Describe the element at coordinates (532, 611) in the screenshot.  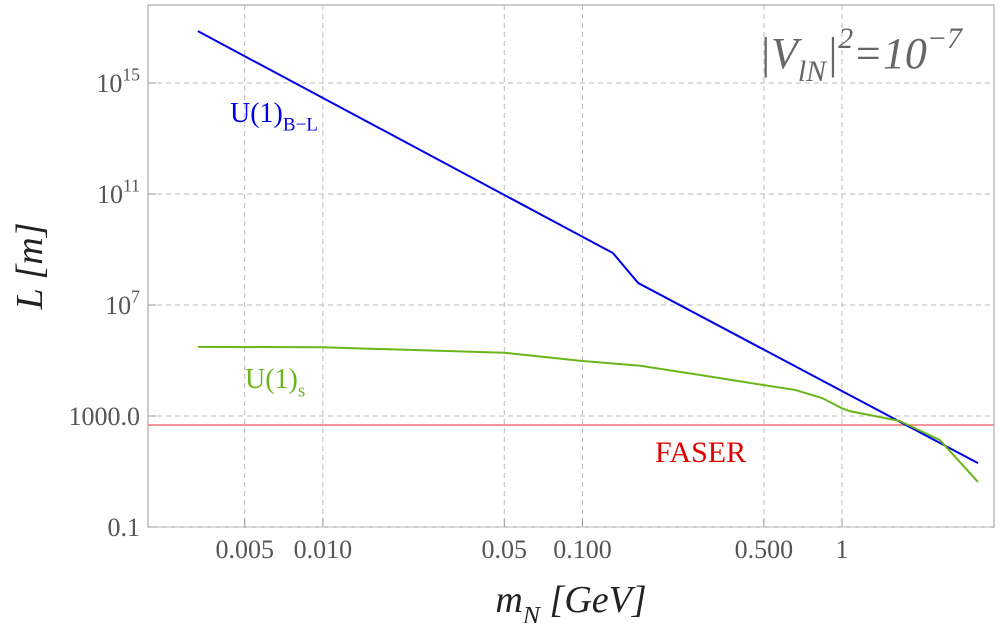
I see `x-axis-label-part: N` at that location.